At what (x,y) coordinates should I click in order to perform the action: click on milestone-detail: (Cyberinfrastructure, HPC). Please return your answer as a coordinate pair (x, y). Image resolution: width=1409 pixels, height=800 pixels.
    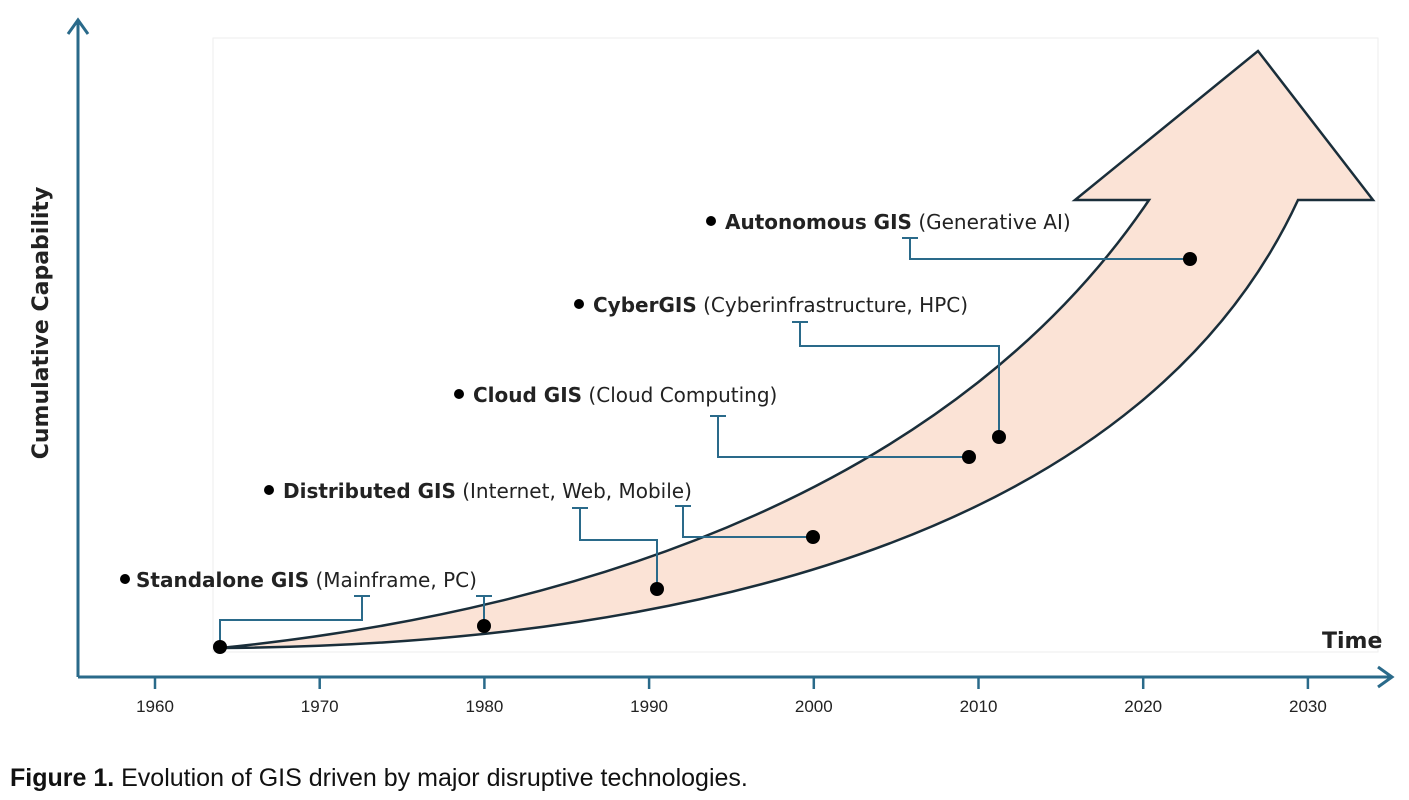
    Looking at the image, I should click on (835, 305).